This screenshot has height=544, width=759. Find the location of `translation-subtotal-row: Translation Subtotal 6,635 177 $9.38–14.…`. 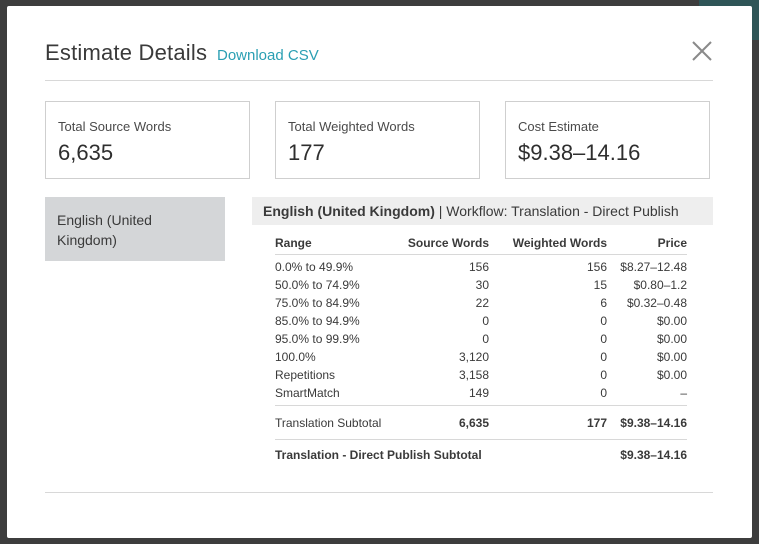

translation-subtotal-row: Translation Subtotal 6,635 177 $9.38–14.… is located at coordinates (481, 422).